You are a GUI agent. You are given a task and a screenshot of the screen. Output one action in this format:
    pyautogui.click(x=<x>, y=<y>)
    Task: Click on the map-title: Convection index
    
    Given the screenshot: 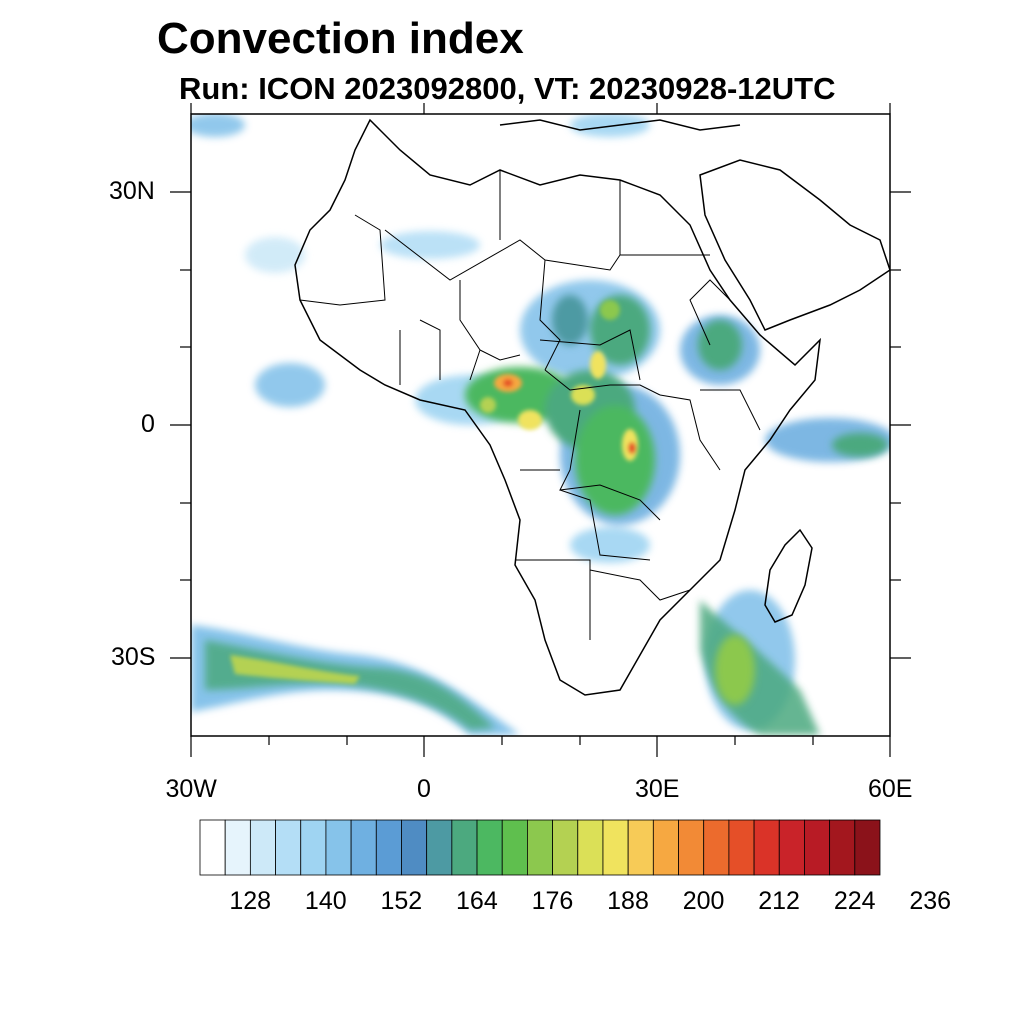 What is the action you would take?
    pyautogui.click(x=340, y=38)
    